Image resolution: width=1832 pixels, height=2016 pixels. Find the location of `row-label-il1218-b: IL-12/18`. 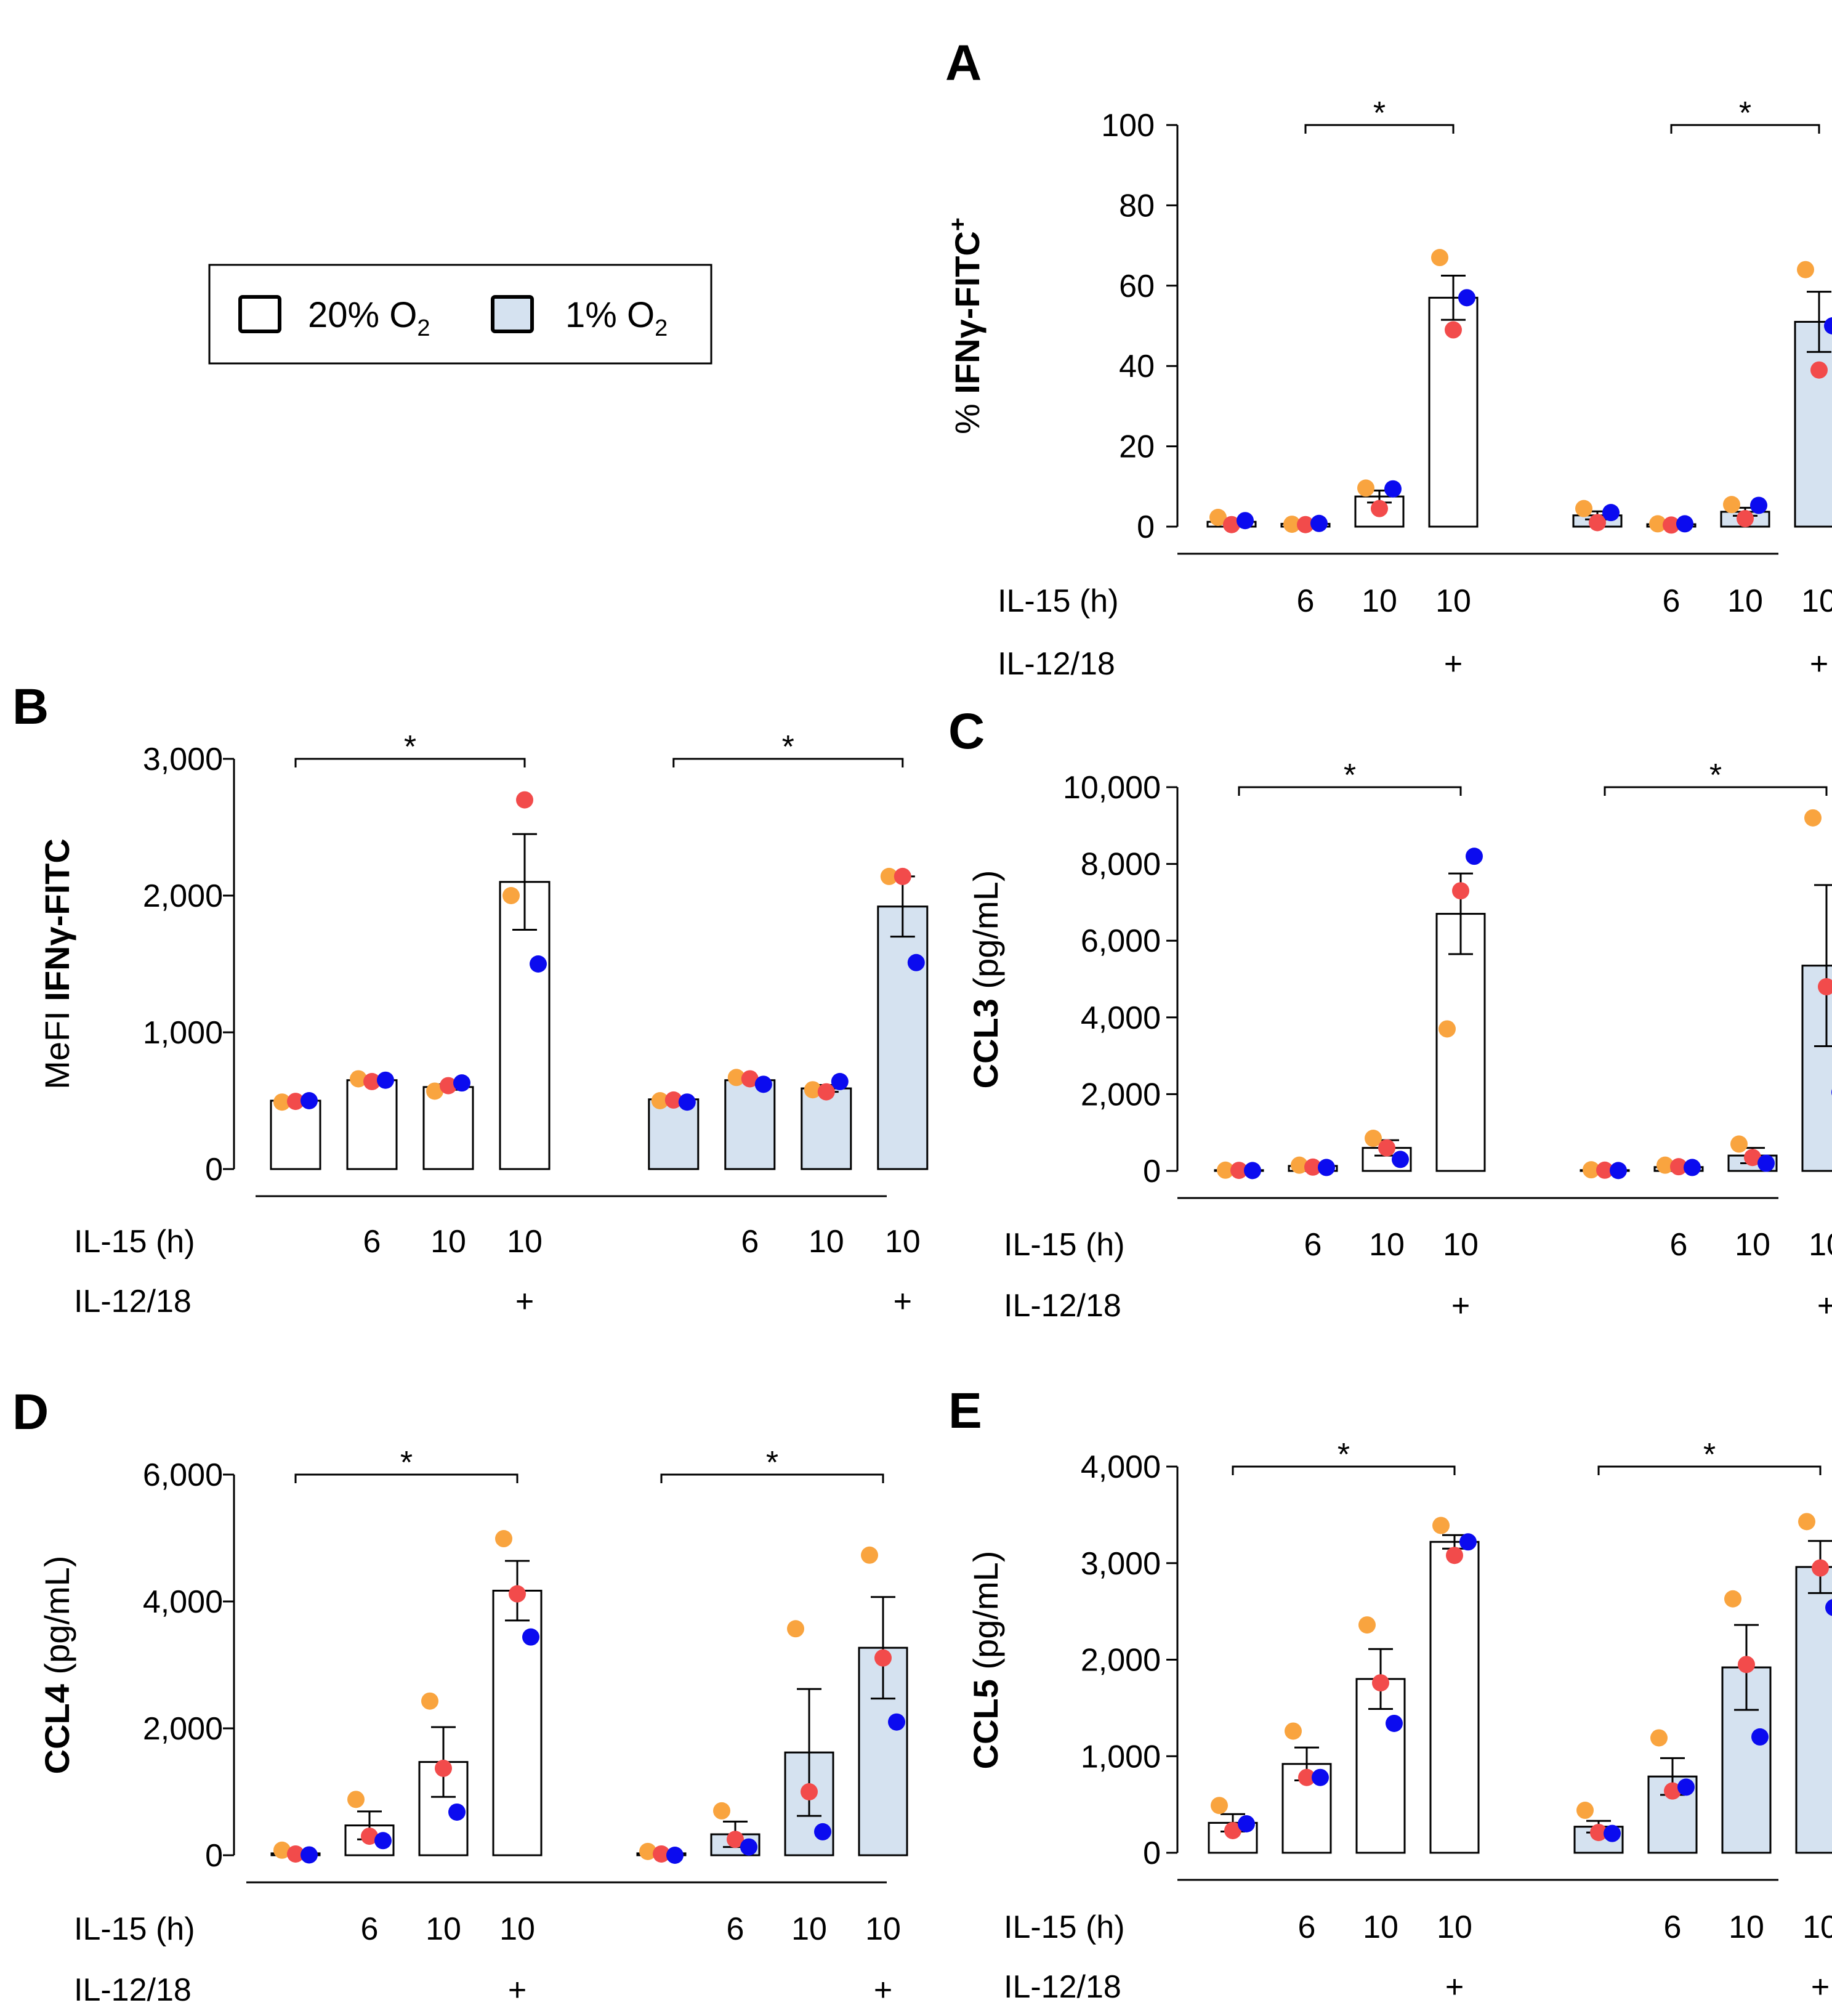

row-label-il1218-b: IL-12/18 is located at coordinates (133, 1301).